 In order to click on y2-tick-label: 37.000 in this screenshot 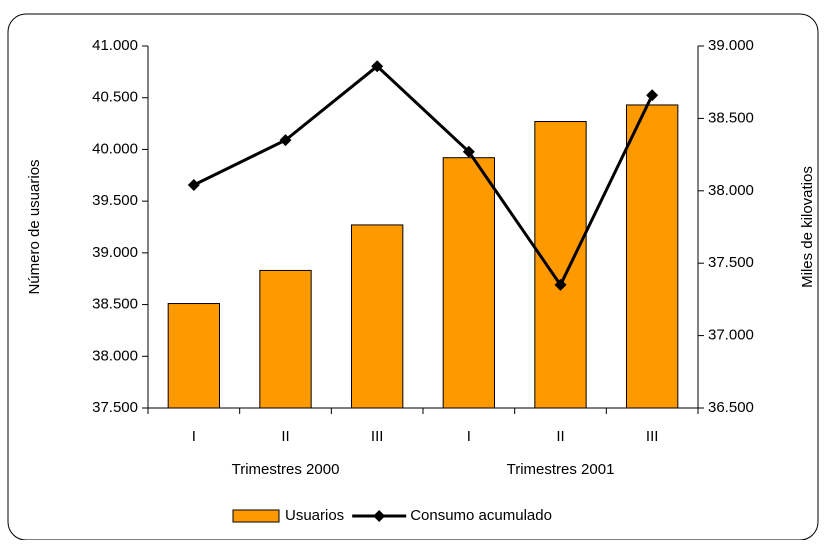, I will do `click(731, 335)`.